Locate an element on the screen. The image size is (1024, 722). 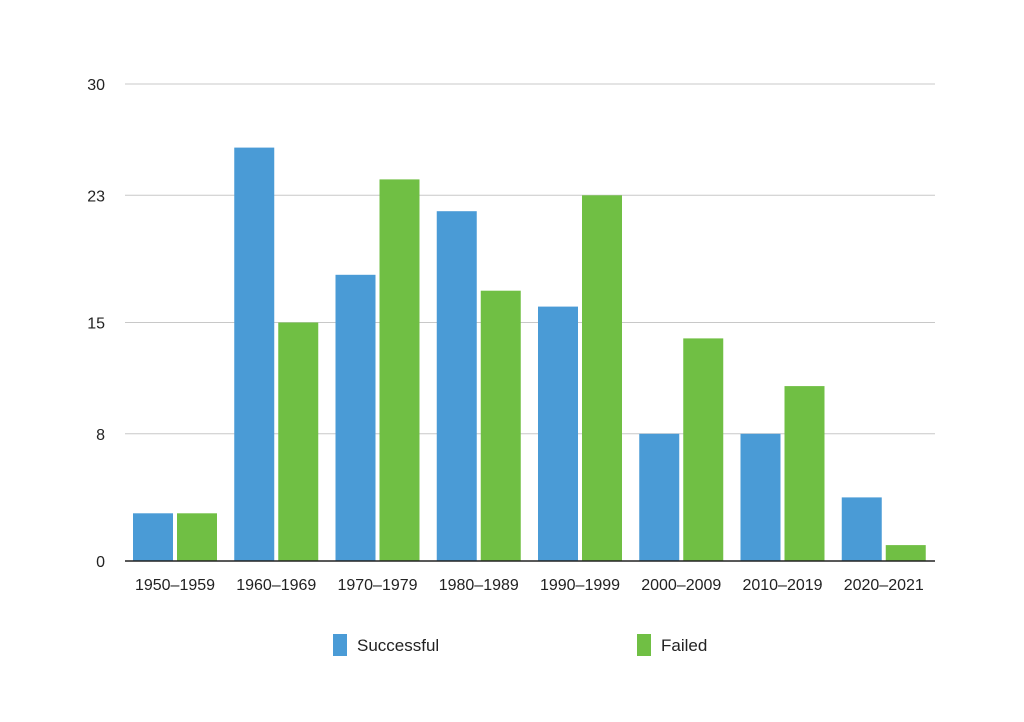
x-tick-label: 1990–1999 is located at coordinates (580, 585).